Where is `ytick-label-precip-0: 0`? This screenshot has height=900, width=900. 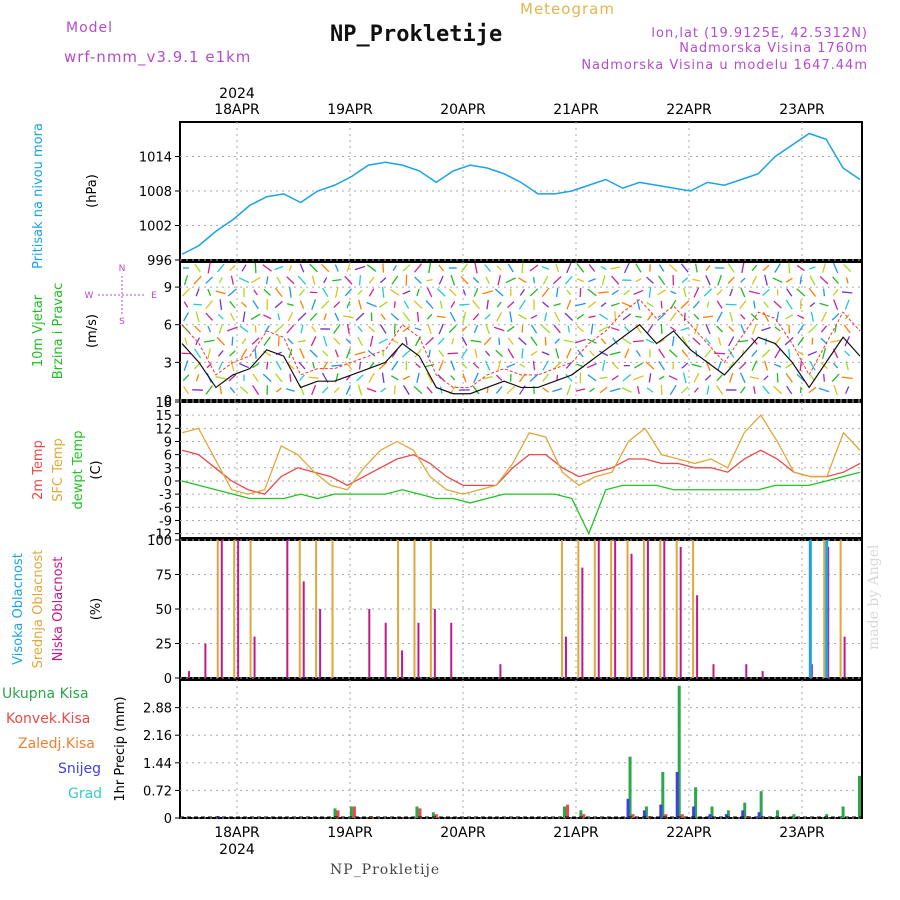
ytick-label-precip-0: 0 is located at coordinates (168, 819).